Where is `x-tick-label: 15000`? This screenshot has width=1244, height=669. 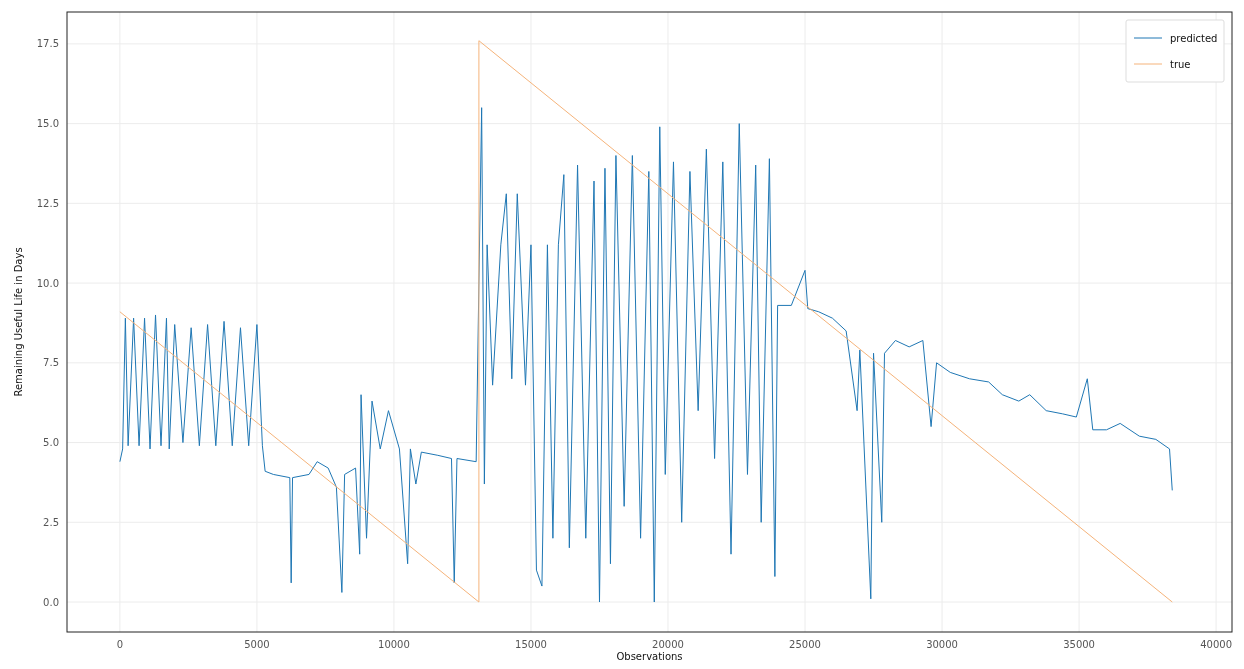 x-tick-label: 15000 is located at coordinates (531, 644).